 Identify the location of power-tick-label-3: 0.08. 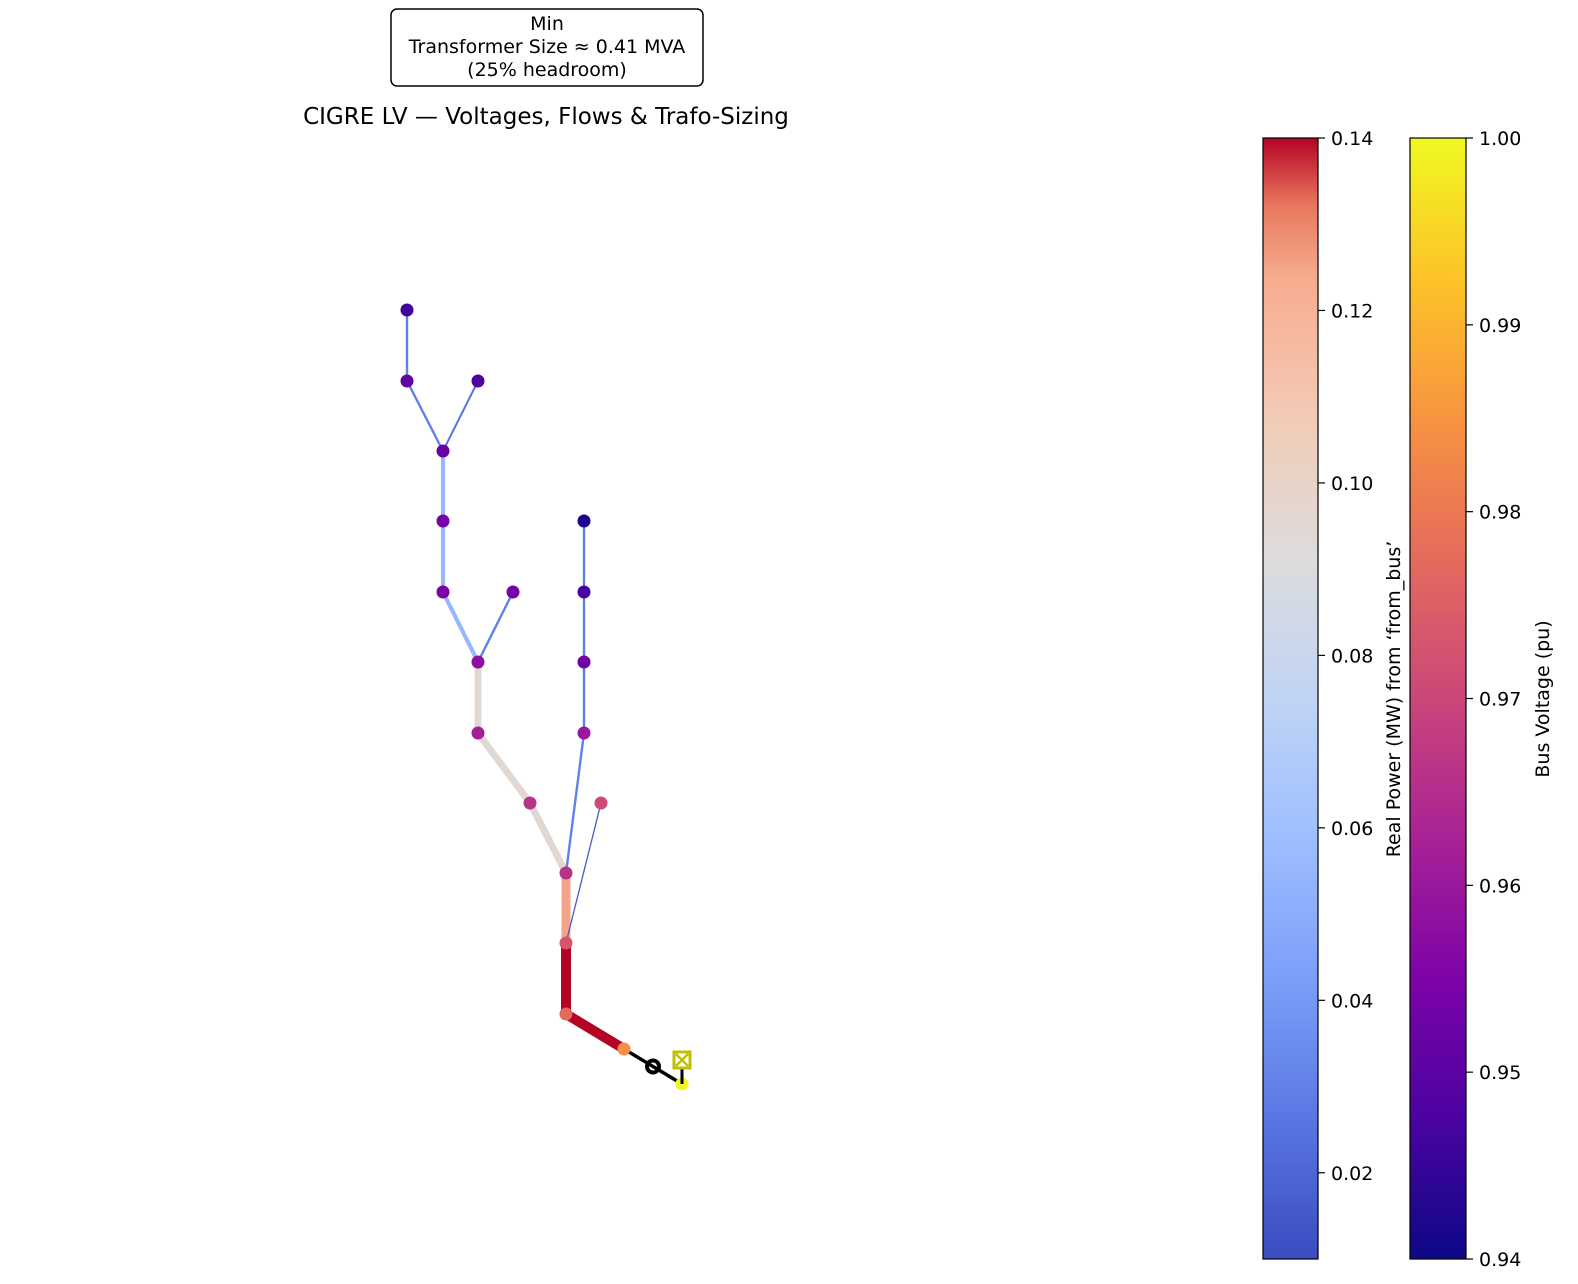
(1352, 656).